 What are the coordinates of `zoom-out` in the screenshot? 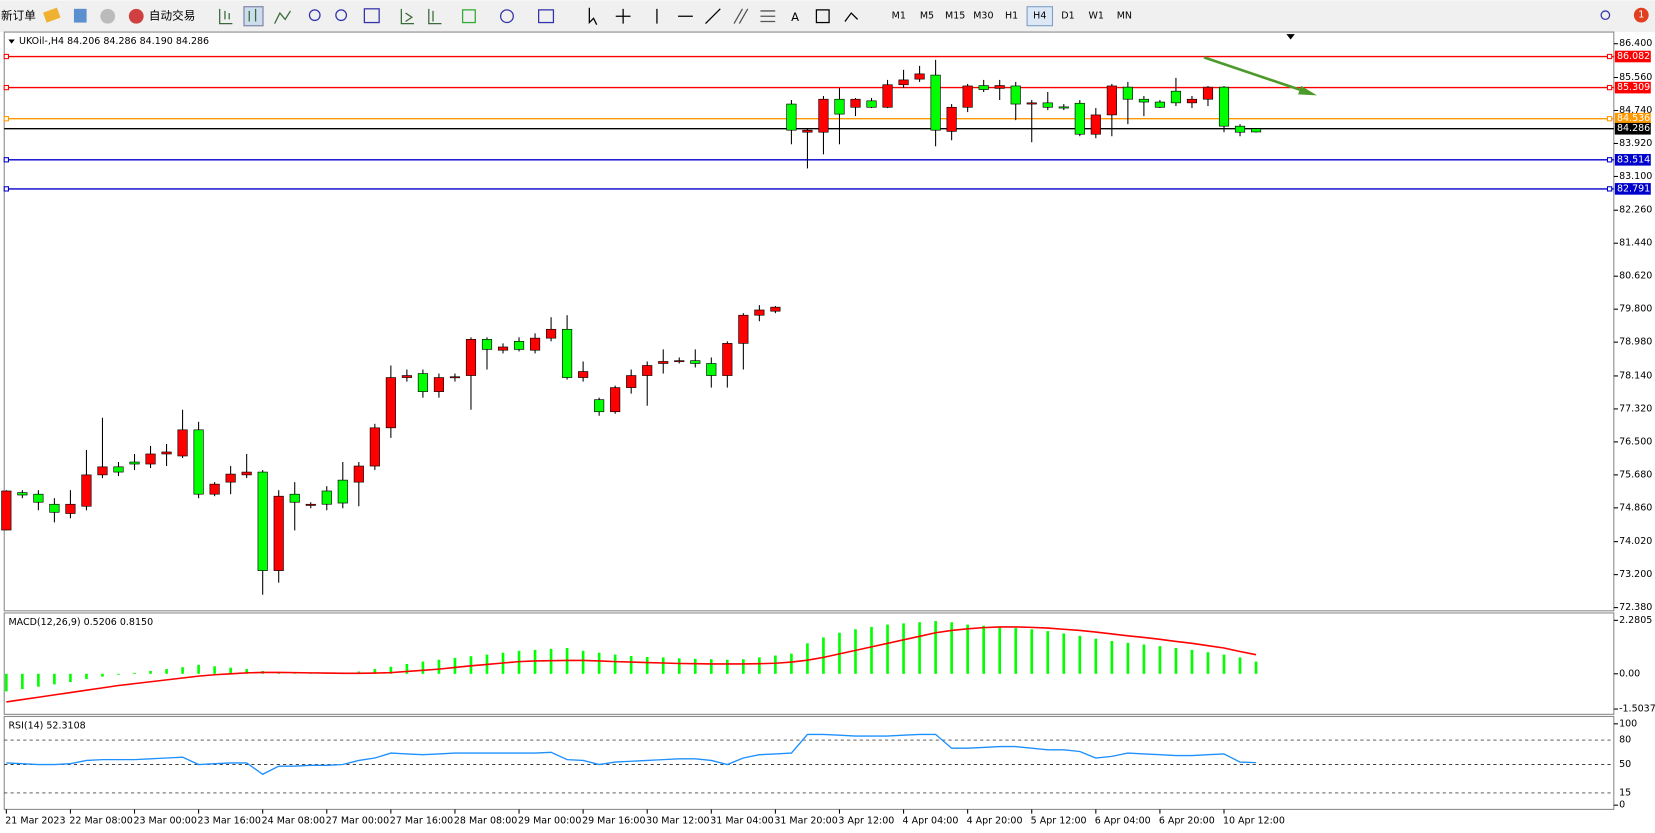 It's located at (341, 15).